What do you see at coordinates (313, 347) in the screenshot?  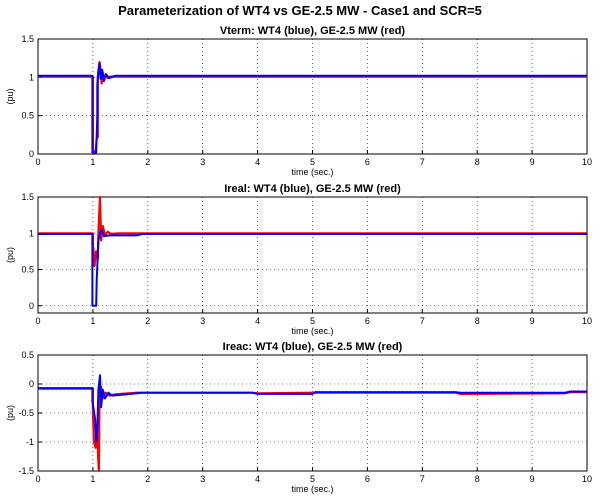 I see `panel-title: Ireac: WT4 (blue), GE-2.5 MW (red)` at bounding box center [313, 347].